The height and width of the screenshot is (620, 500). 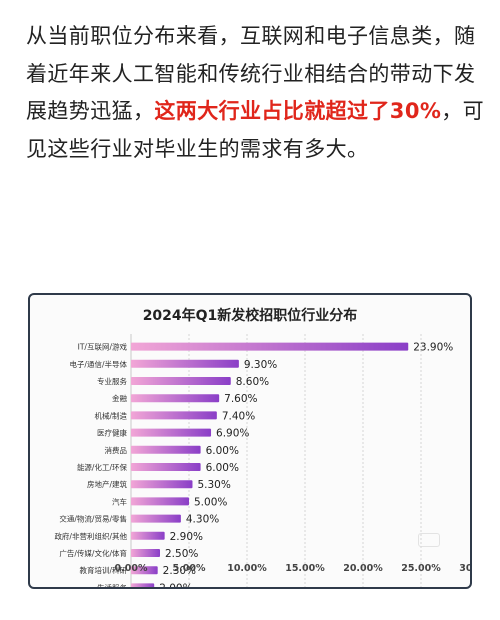 I want to click on category-label: 交通/物流/贸易/零售, so click(x=93, y=519).